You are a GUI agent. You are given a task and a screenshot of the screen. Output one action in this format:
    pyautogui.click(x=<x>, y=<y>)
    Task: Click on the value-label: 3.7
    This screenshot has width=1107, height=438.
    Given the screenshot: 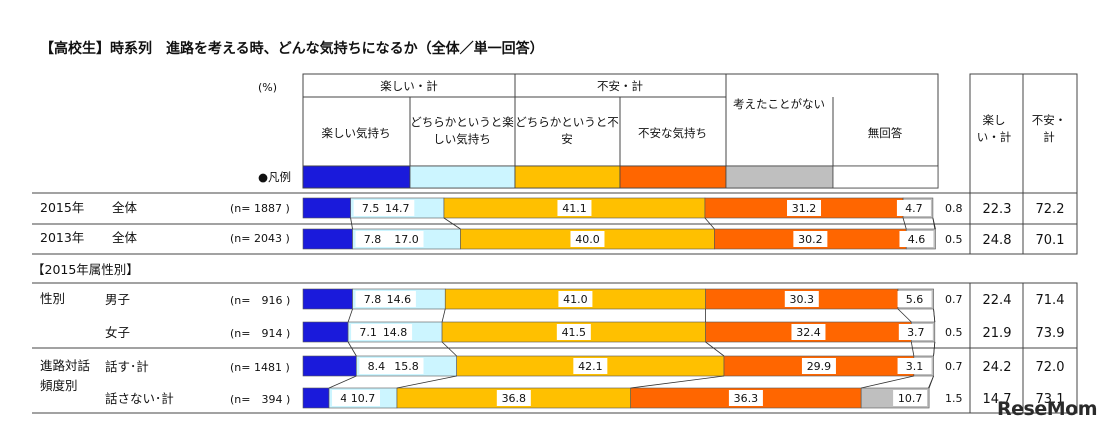 What is the action you would take?
    pyautogui.click(x=916, y=332)
    